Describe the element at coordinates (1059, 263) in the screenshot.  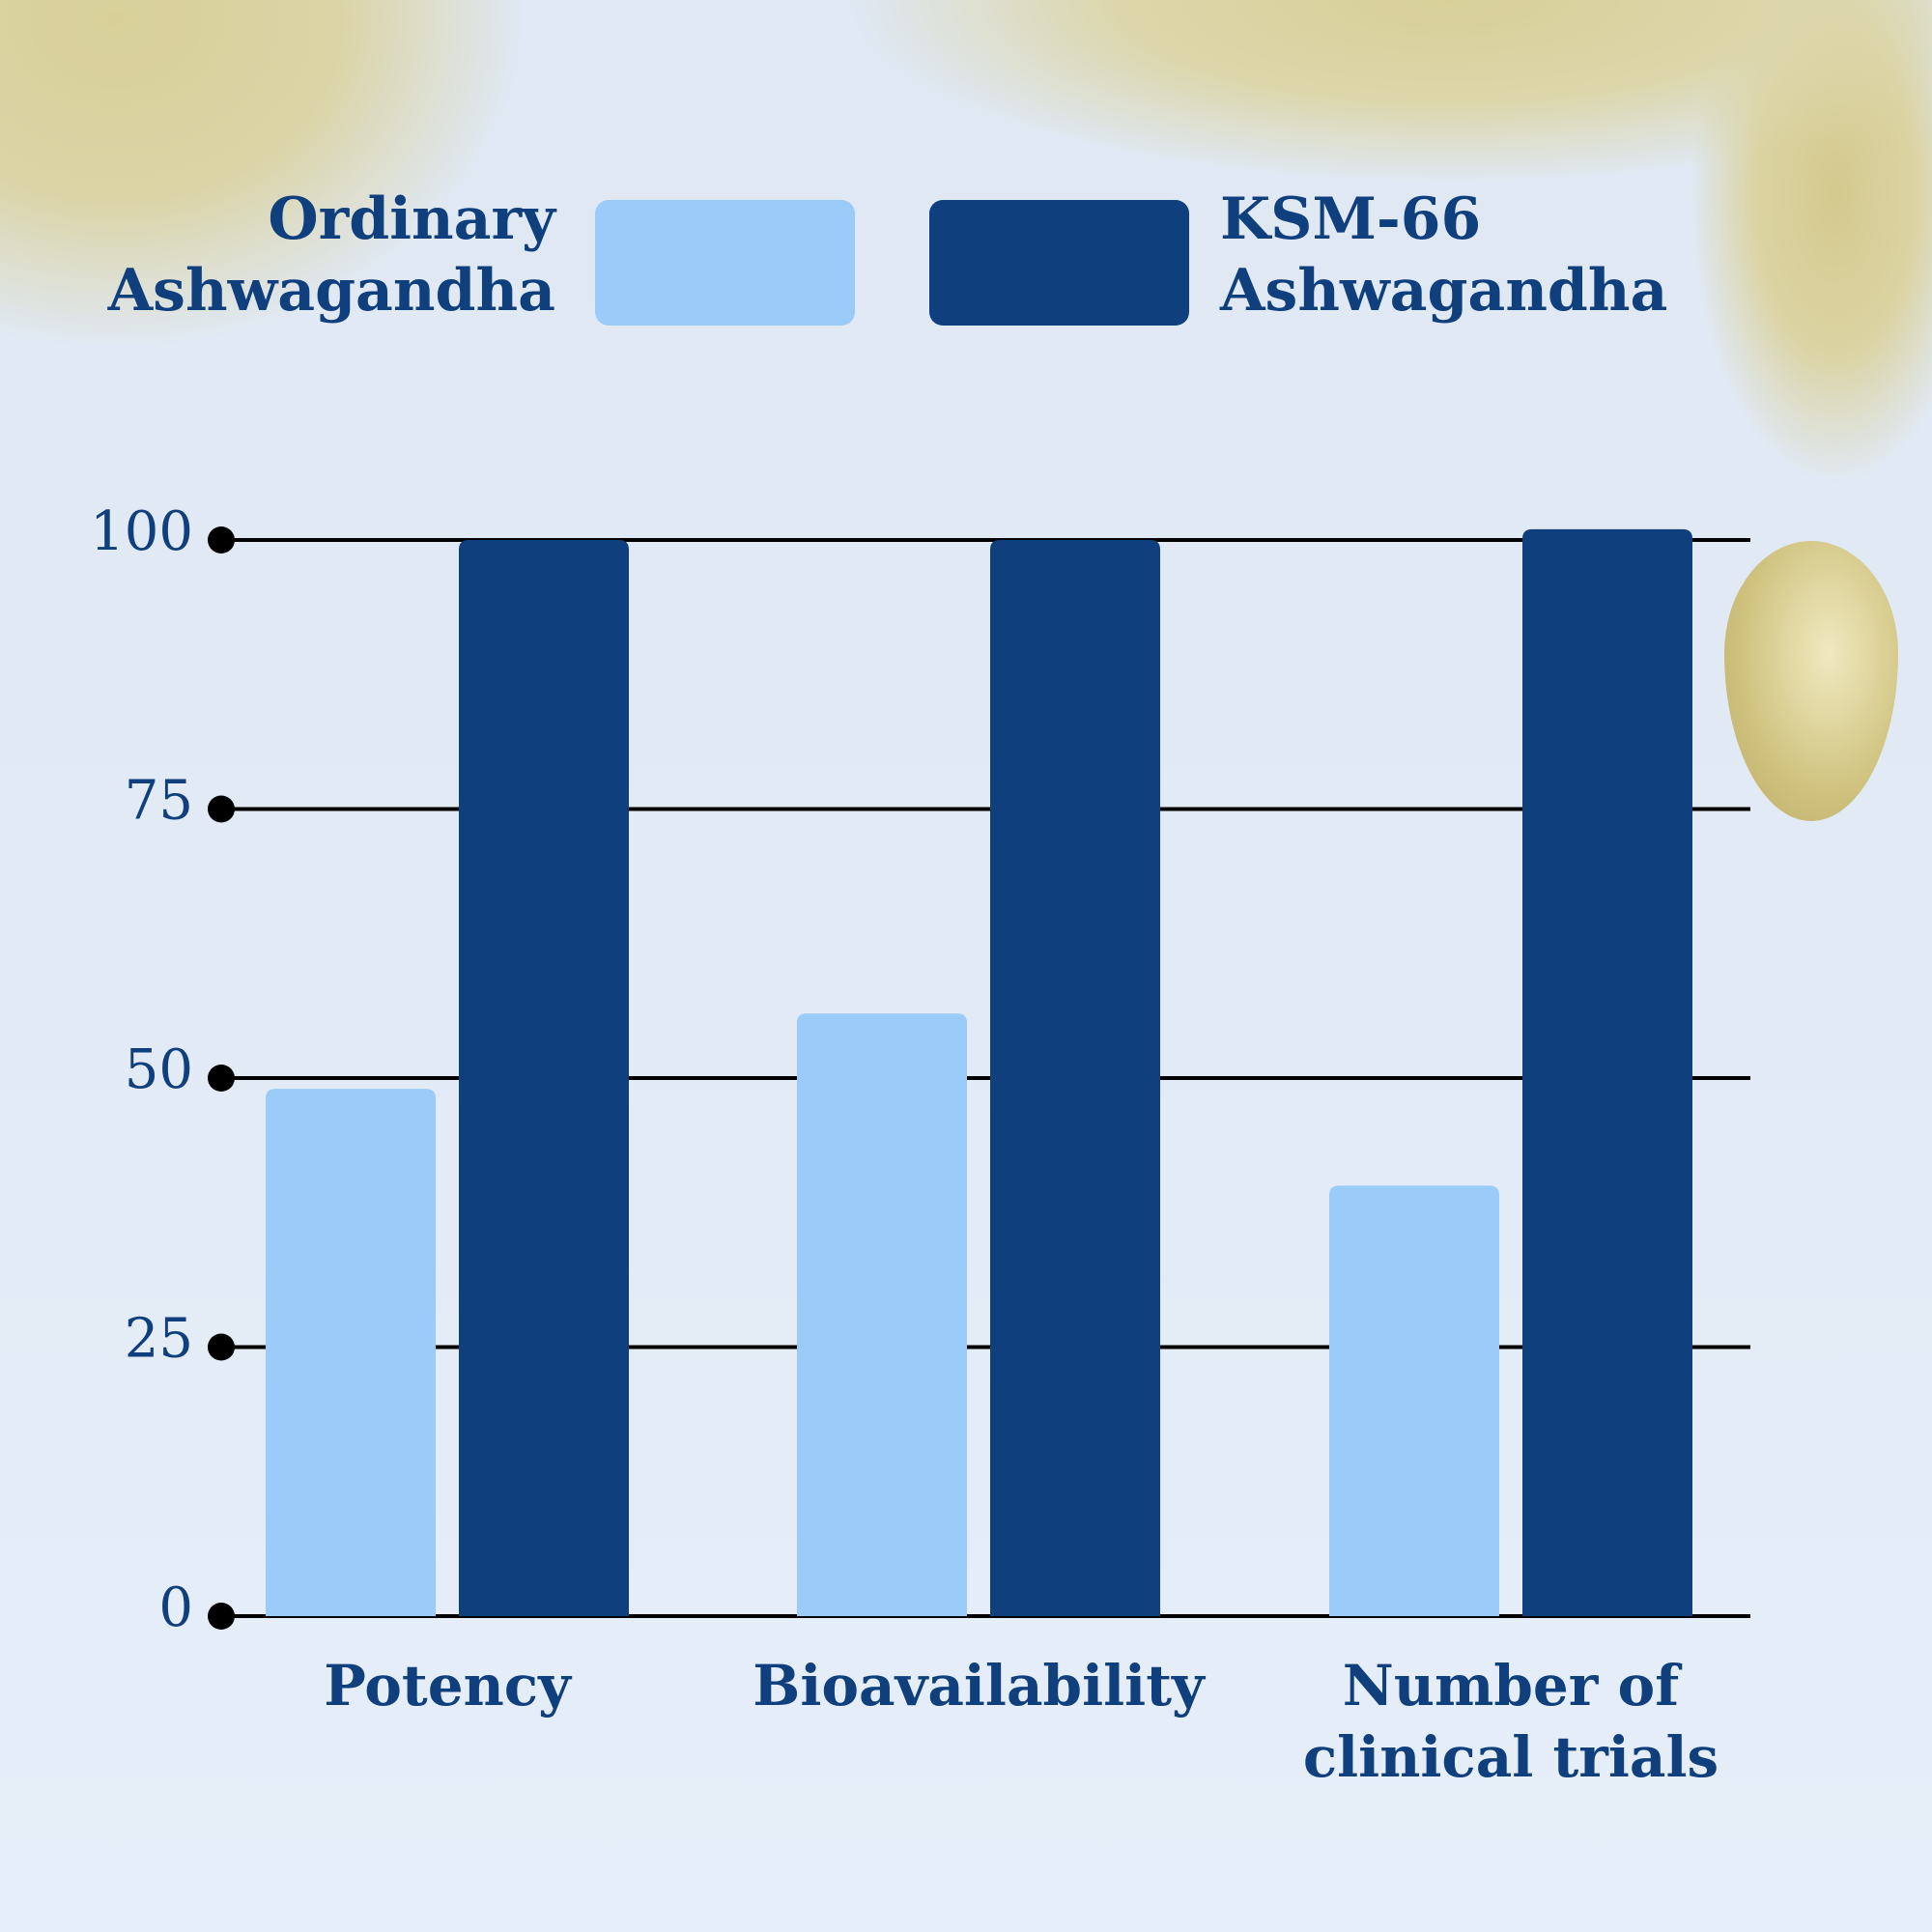
I see `legend-swatch-ksm66` at that location.